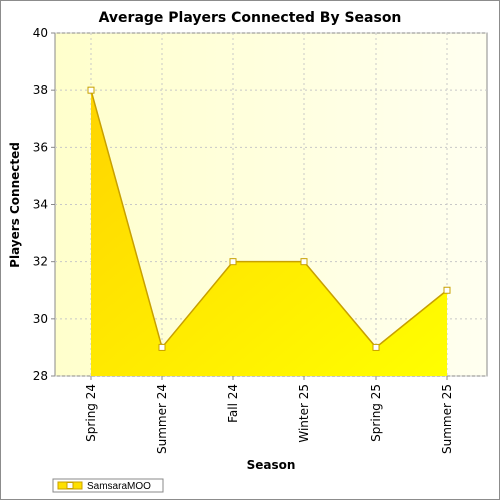 This screenshot has width=500, height=500. What do you see at coordinates (40, 147) in the screenshot?
I see `y-tick-label-4: 36` at bounding box center [40, 147].